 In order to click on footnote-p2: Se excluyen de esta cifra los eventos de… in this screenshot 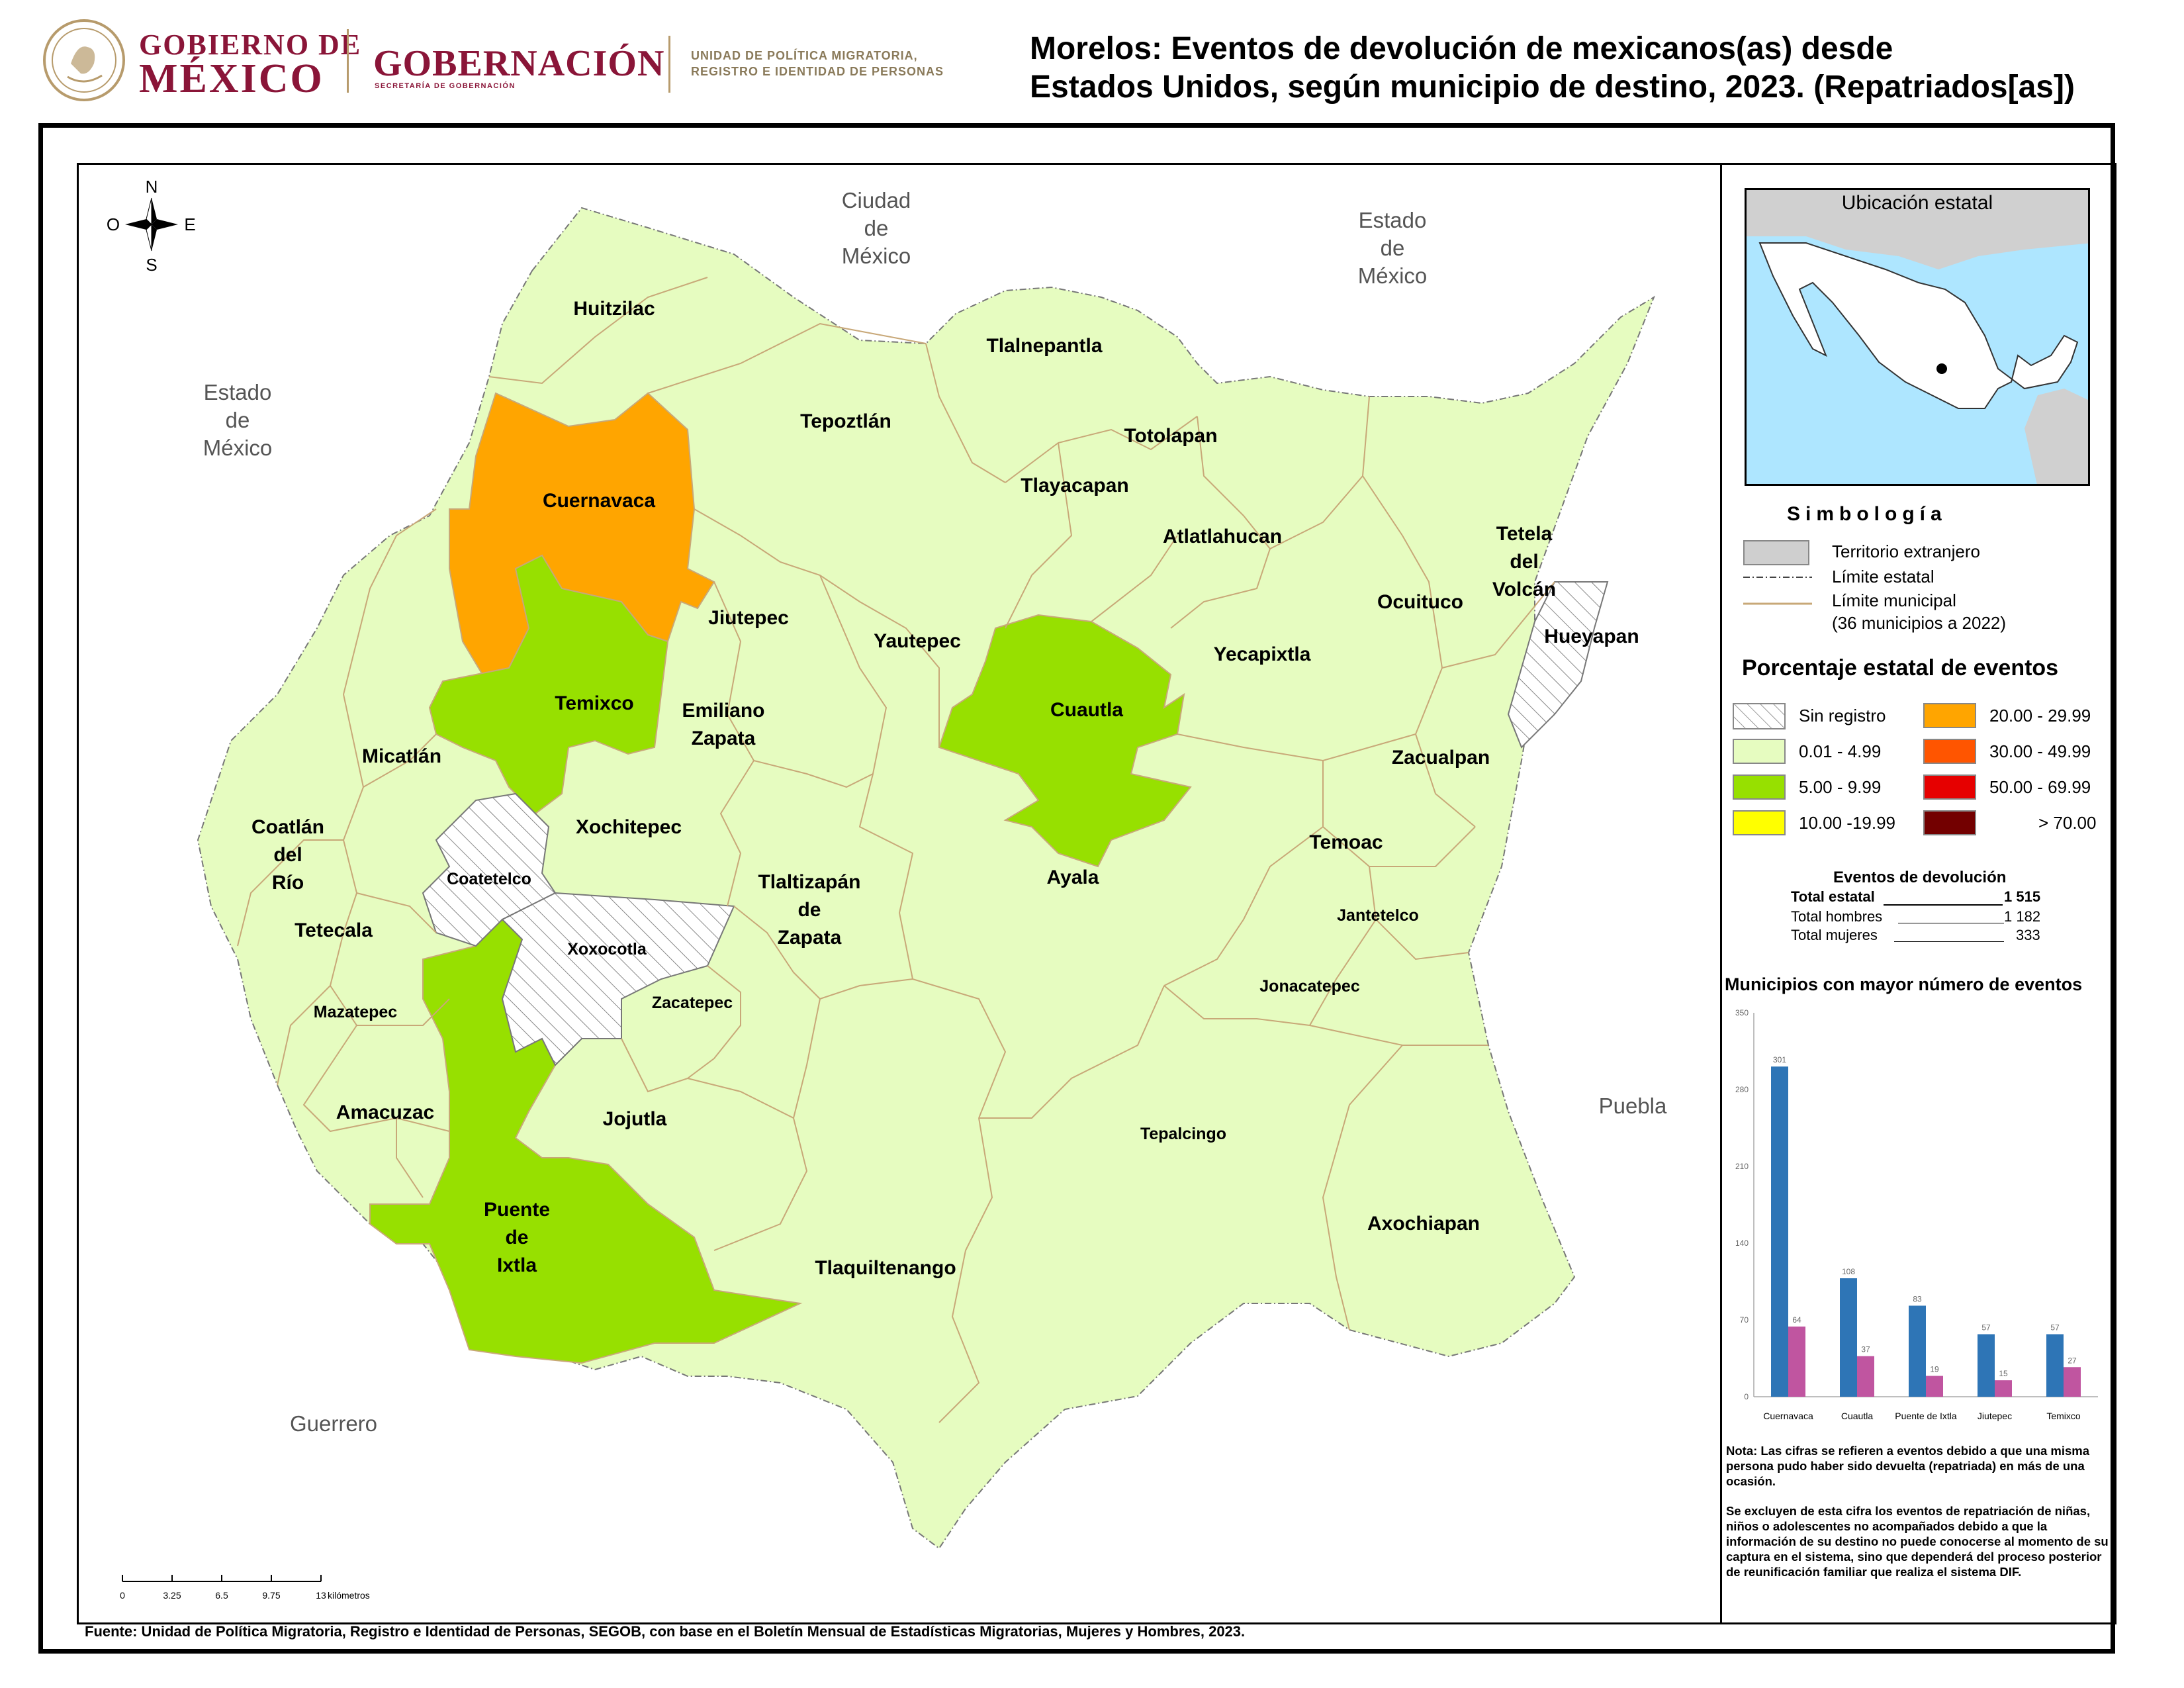, I will do `click(1917, 1541)`.